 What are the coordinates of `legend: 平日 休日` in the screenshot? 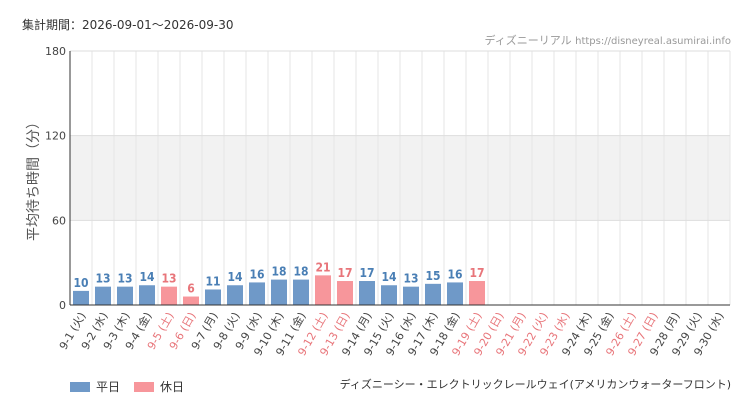 It's located at (134, 386).